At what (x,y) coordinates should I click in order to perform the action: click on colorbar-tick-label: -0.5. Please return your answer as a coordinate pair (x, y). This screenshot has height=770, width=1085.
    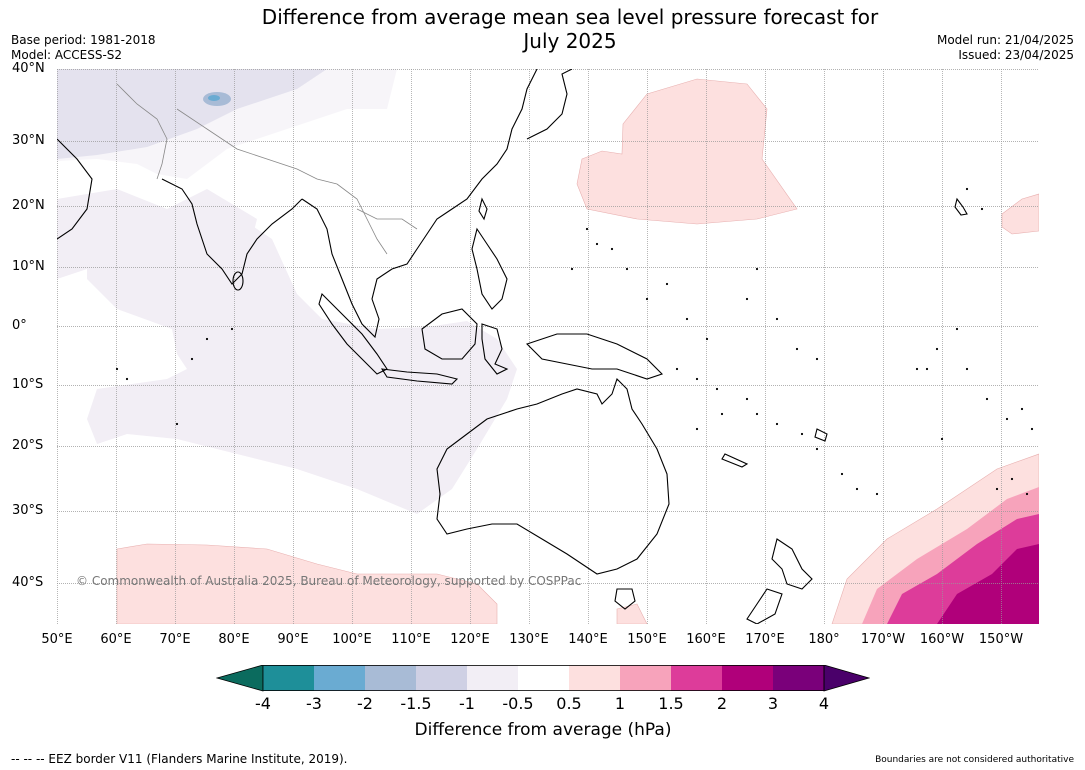
    Looking at the image, I should click on (518, 703).